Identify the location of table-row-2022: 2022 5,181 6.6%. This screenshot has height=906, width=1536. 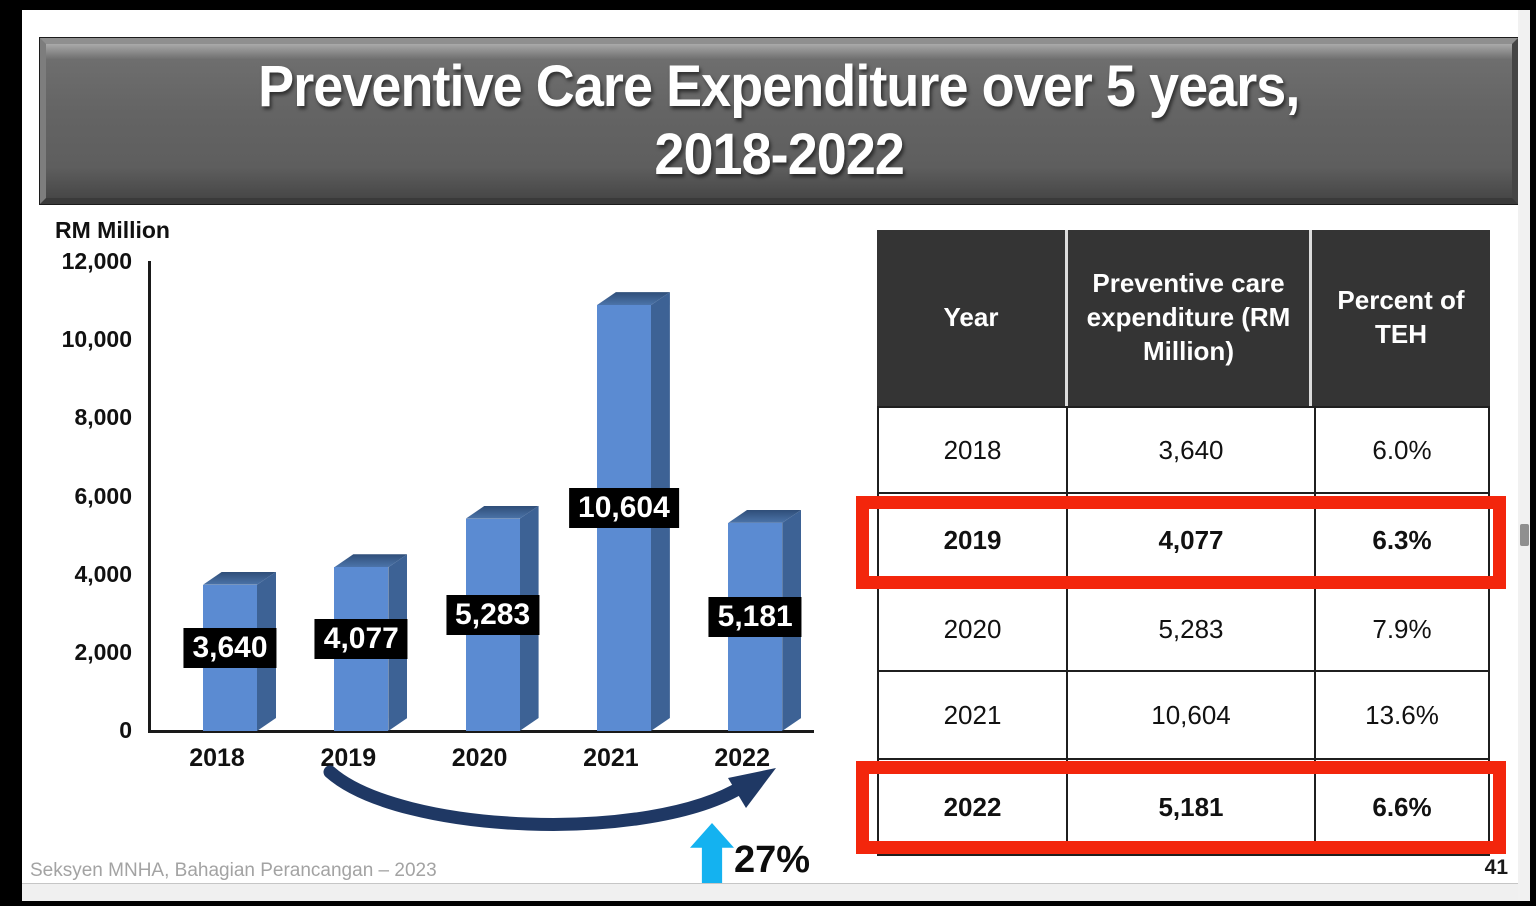
(1183, 807).